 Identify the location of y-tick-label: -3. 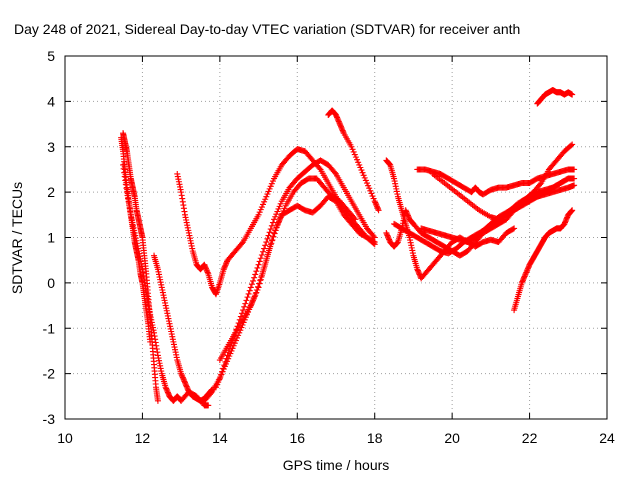
(49, 419).